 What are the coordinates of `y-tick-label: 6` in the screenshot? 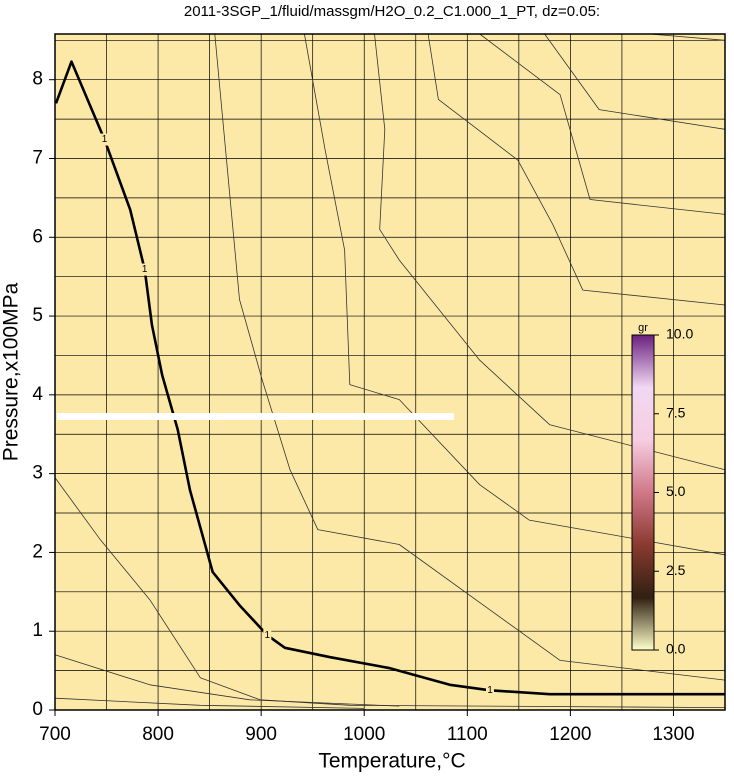 It's located at (37, 236).